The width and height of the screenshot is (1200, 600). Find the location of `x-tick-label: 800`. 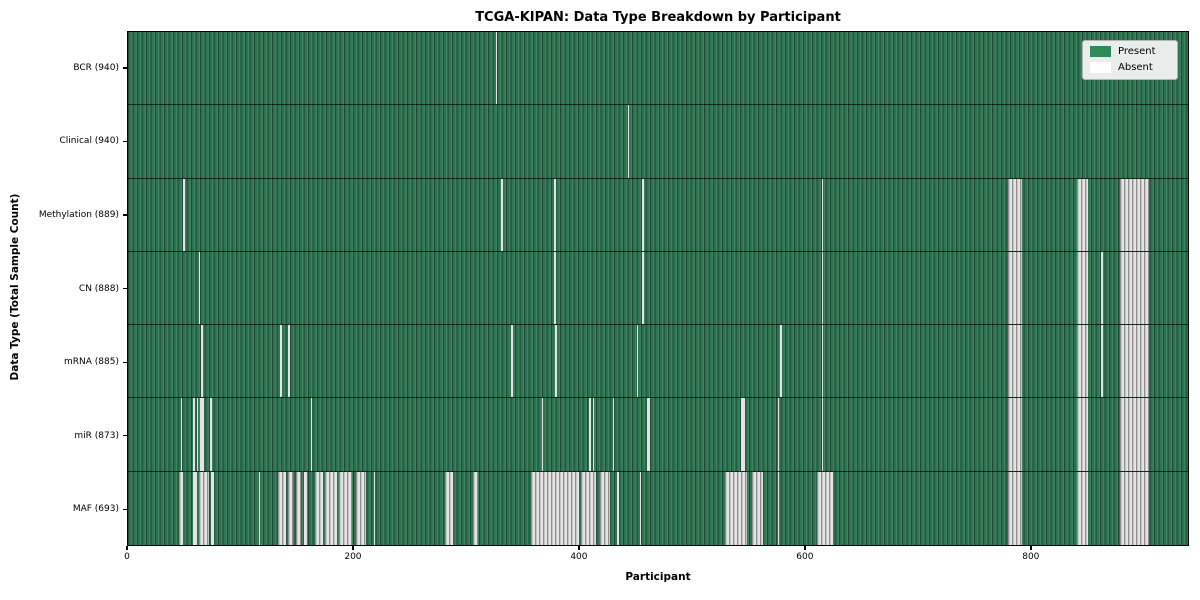

x-tick-label: 800 is located at coordinates (1031, 557).